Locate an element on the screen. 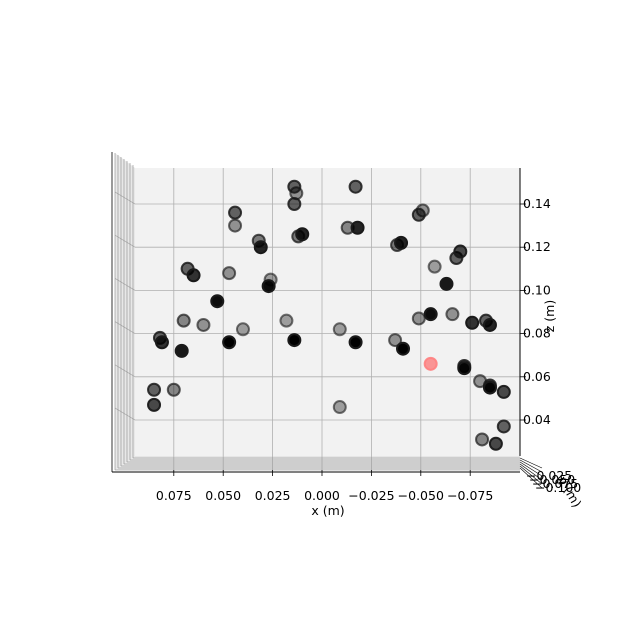  x-tick-label: 0.075 is located at coordinates (174, 495).